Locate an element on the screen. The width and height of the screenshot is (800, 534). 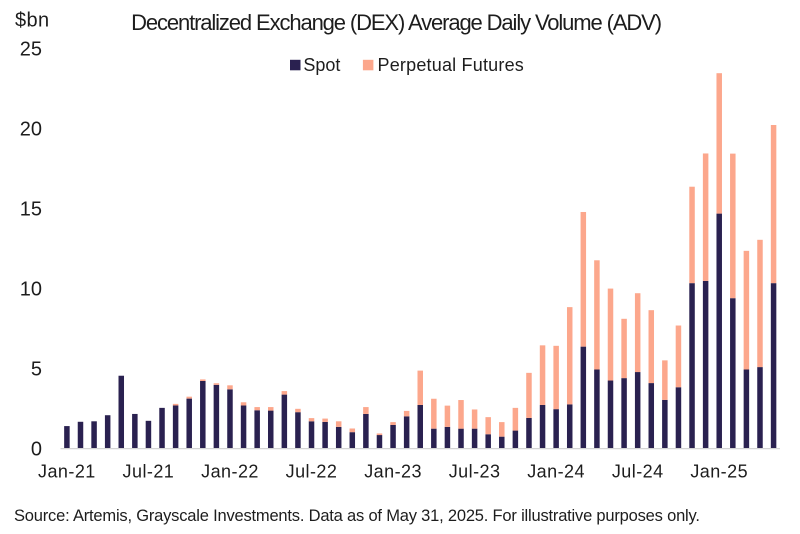
svg-text: 0 is located at coordinates (36, 449).